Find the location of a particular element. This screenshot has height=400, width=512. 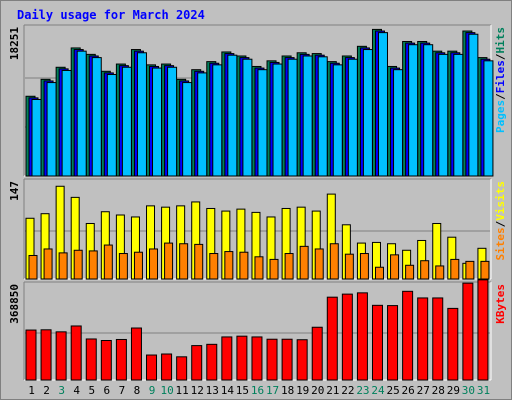

legend-entry: Files is located at coordinates (500, 76).